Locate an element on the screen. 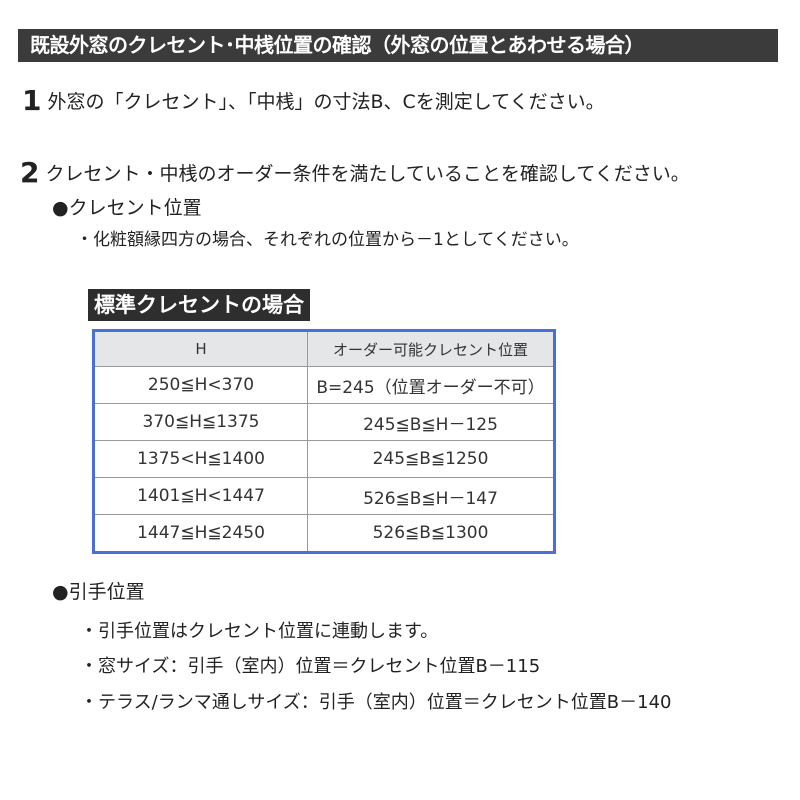 Image resolution: width=800 pixels, height=800 pixels. crescent-note: ・化粧額縁四方の場合、それぞれの位置から－1としてください。 is located at coordinates (327, 240).